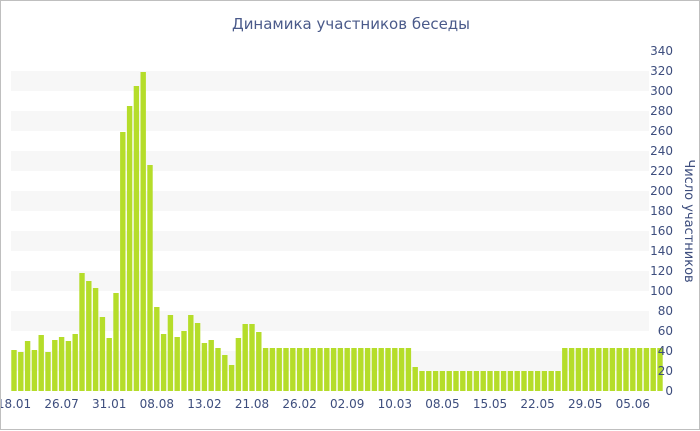 This screenshot has height=431, width=700. Describe the element at coordinates (204, 404) in the screenshot. I see `x-tick-label: 13.02` at that location.